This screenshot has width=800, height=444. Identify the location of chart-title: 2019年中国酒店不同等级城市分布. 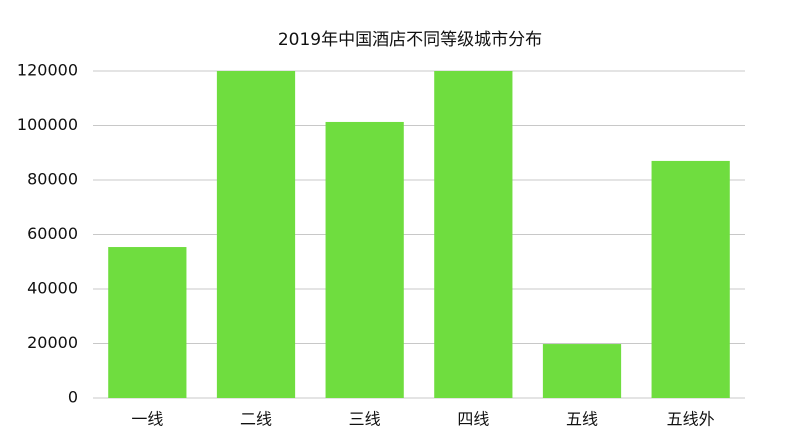
(410, 40).